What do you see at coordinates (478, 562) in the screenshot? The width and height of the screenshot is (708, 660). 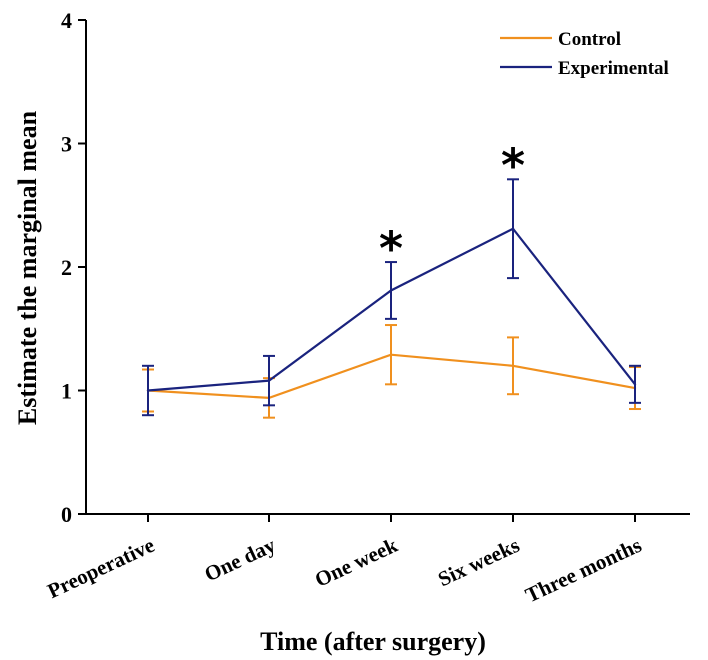 I see `x-tick-label: Six weeks` at bounding box center [478, 562].